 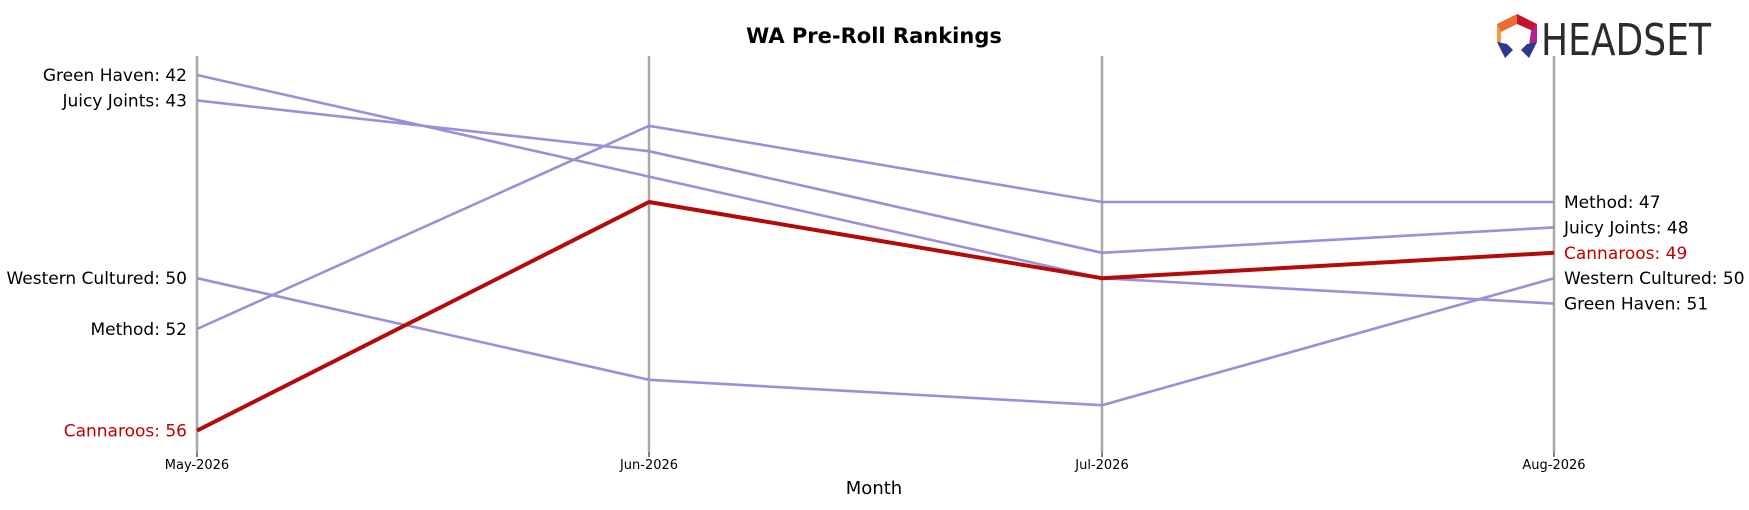 What do you see at coordinates (874, 36) in the screenshot?
I see `chart-title: WA Pre-Roll Rankings` at bounding box center [874, 36].